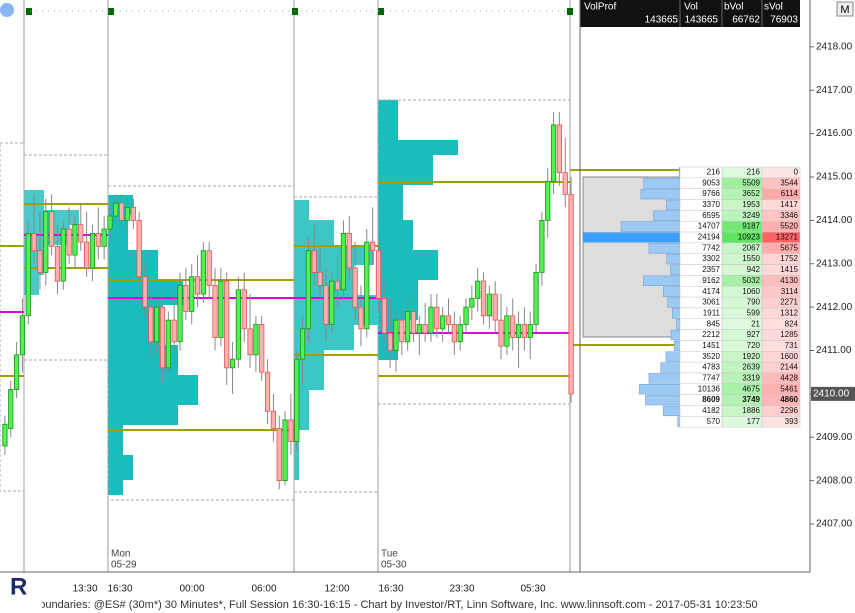 The width and height of the screenshot is (855, 613). Describe the element at coordinates (733, 7) in the screenshot. I see `header-label: bVol` at that location.